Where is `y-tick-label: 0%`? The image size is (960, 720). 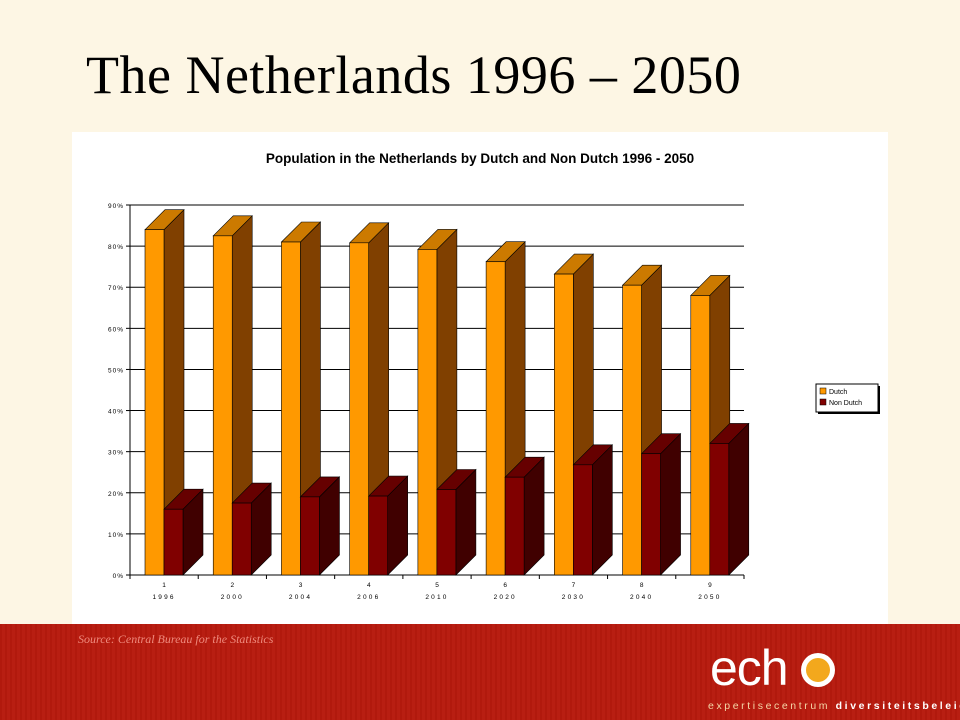
y-tick-label: 0% is located at coordinates (118, 576).